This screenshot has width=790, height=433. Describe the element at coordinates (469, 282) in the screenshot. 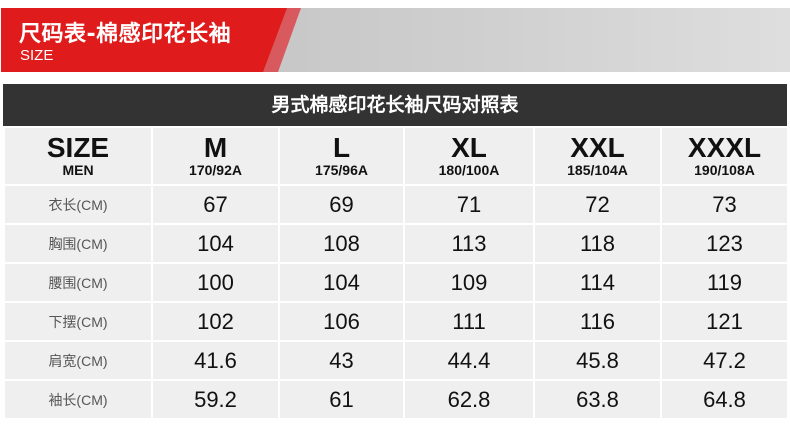

I see `measurement-cell: 109` at that location.